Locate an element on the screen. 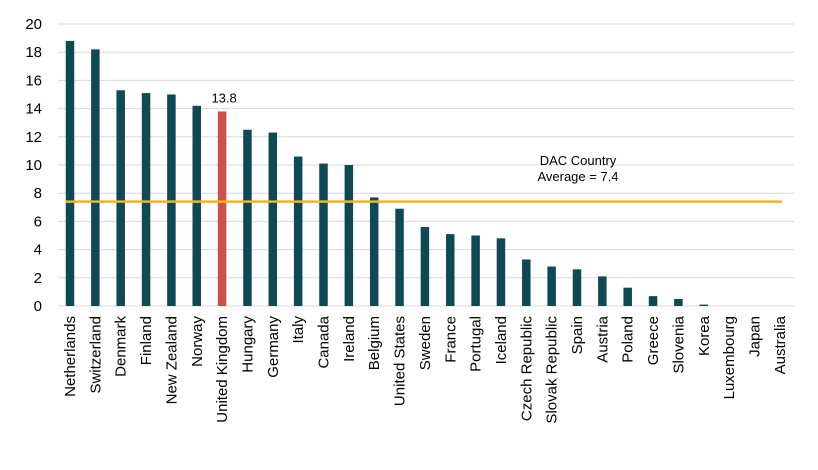 The image size is (818, 470). bar-iceland is located at coordinates (501, 272).